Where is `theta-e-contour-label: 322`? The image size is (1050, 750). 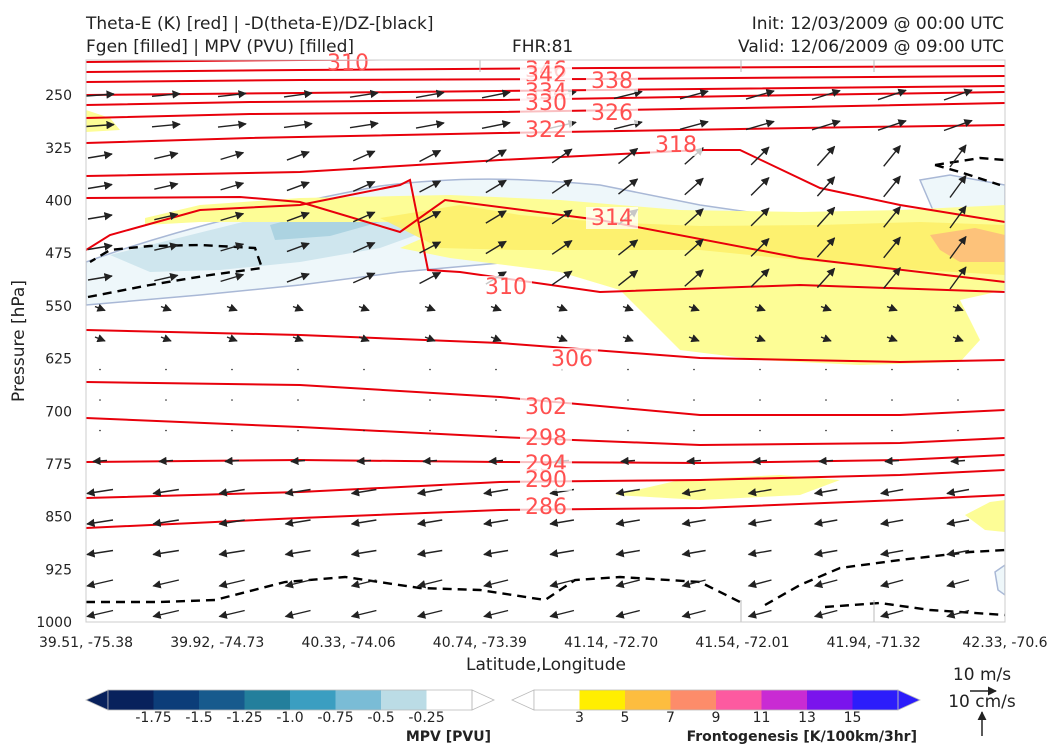 theta-e-contour-label: 322 is located at coordinates (546, 130).